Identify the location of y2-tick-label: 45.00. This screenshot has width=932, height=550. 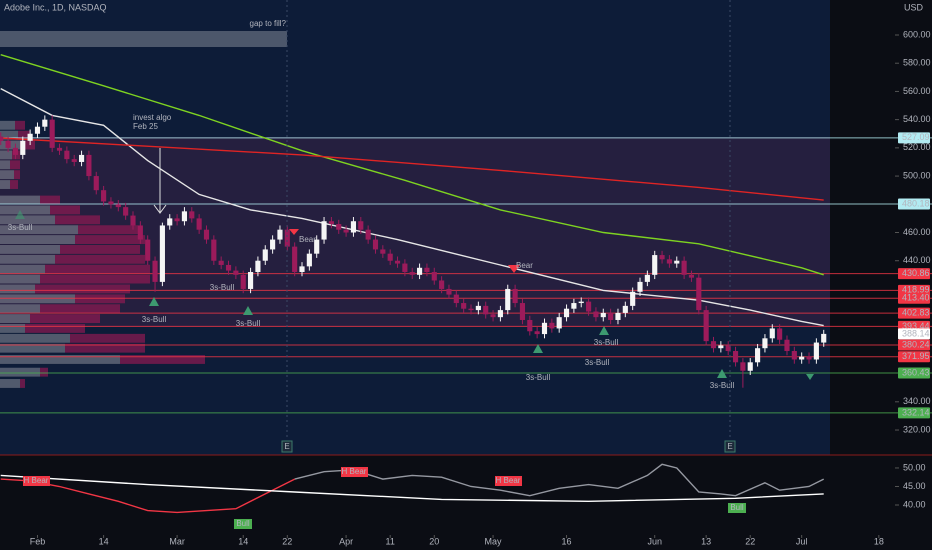
(914, 486).